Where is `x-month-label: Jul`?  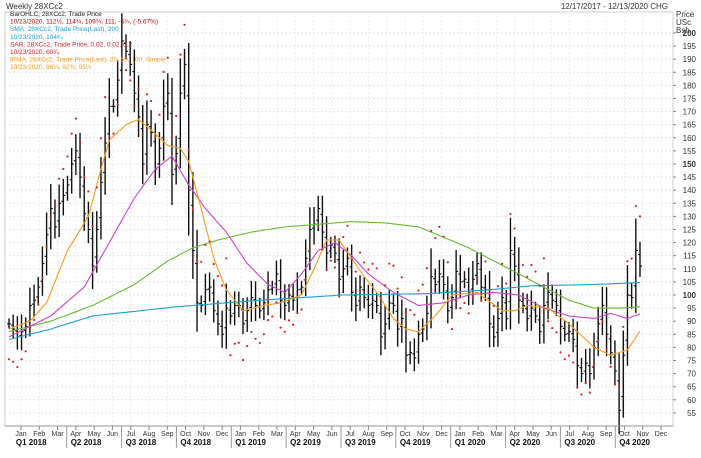 x-month-label: Jul is located at coordinates (569, 434).